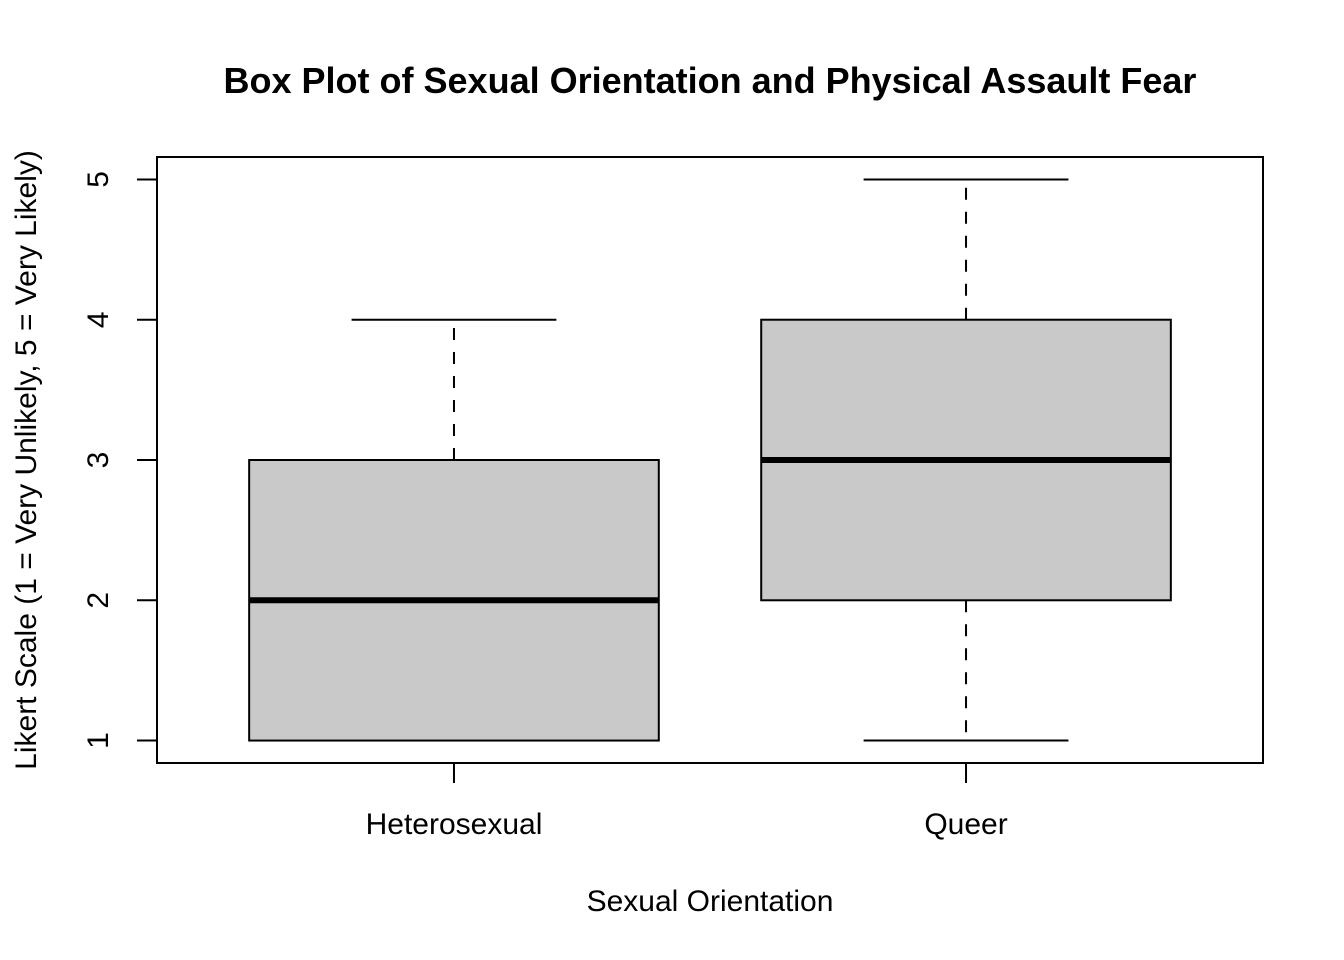 This screenshot has height=960, width=1344. What do you see at coordinates (454, 824) in the screenshot?
I see `x-tick-label: Heterosexual` at bounding box center [454, 824].